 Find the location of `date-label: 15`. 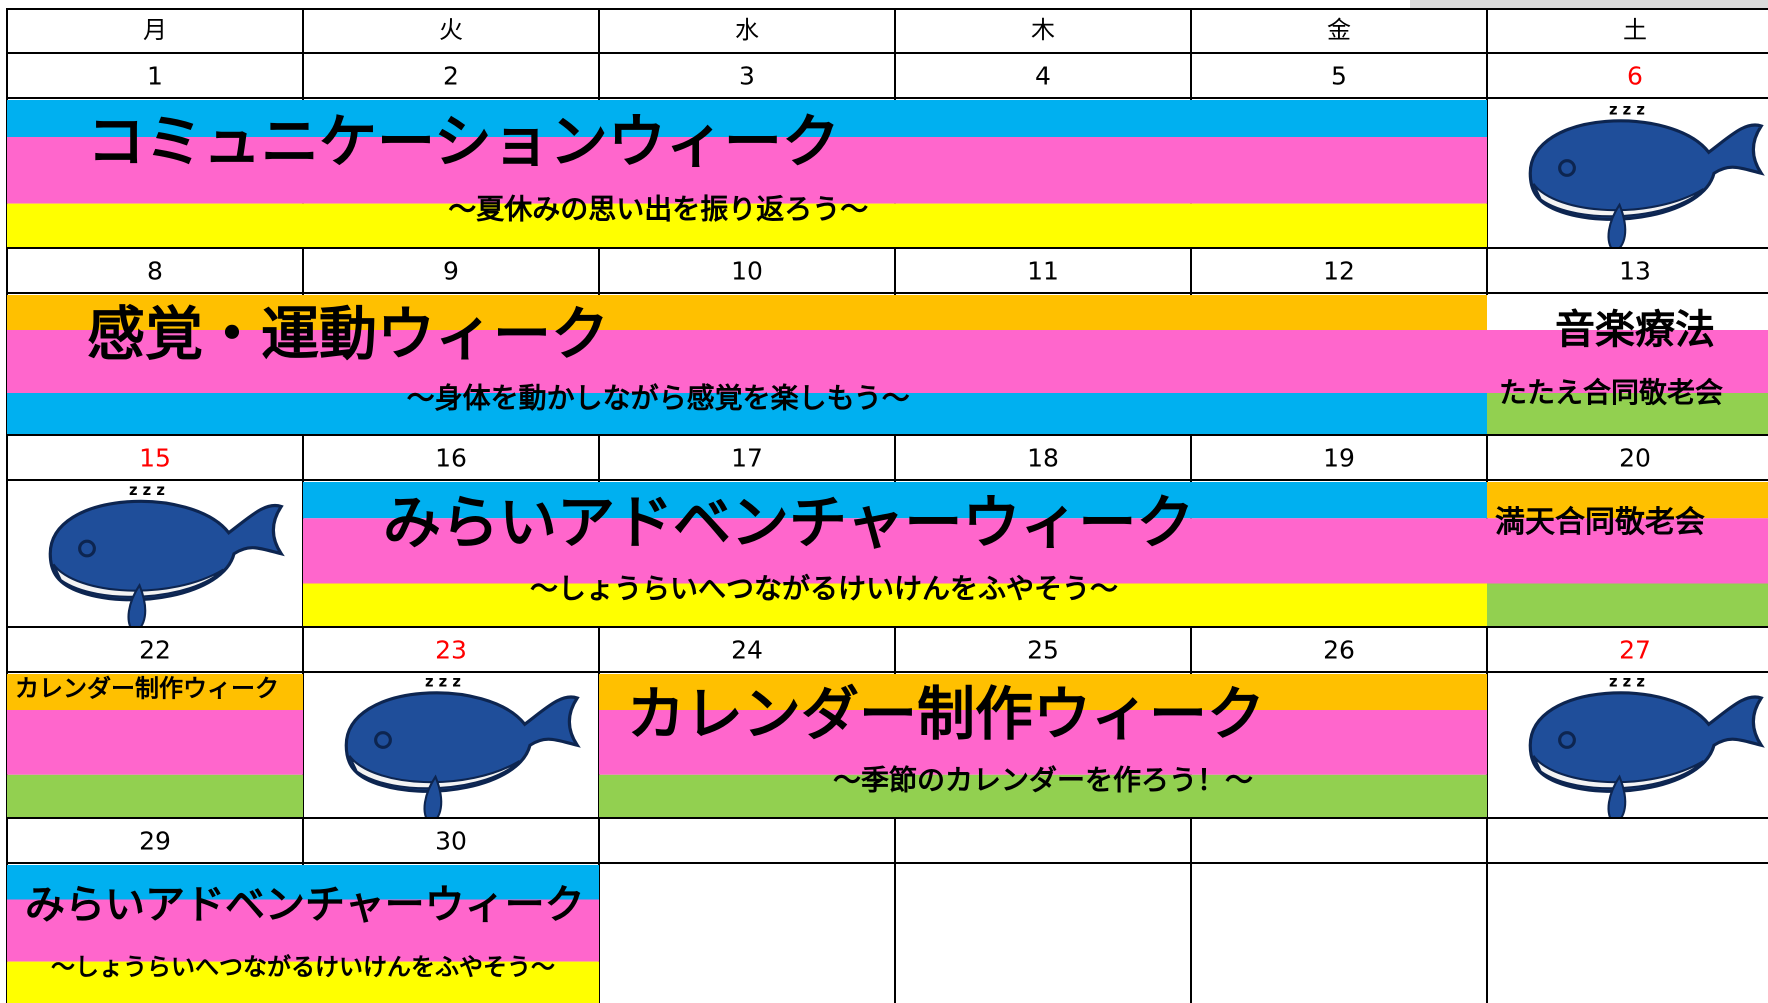

date-label: 15 is located at coordinates (155, 458).